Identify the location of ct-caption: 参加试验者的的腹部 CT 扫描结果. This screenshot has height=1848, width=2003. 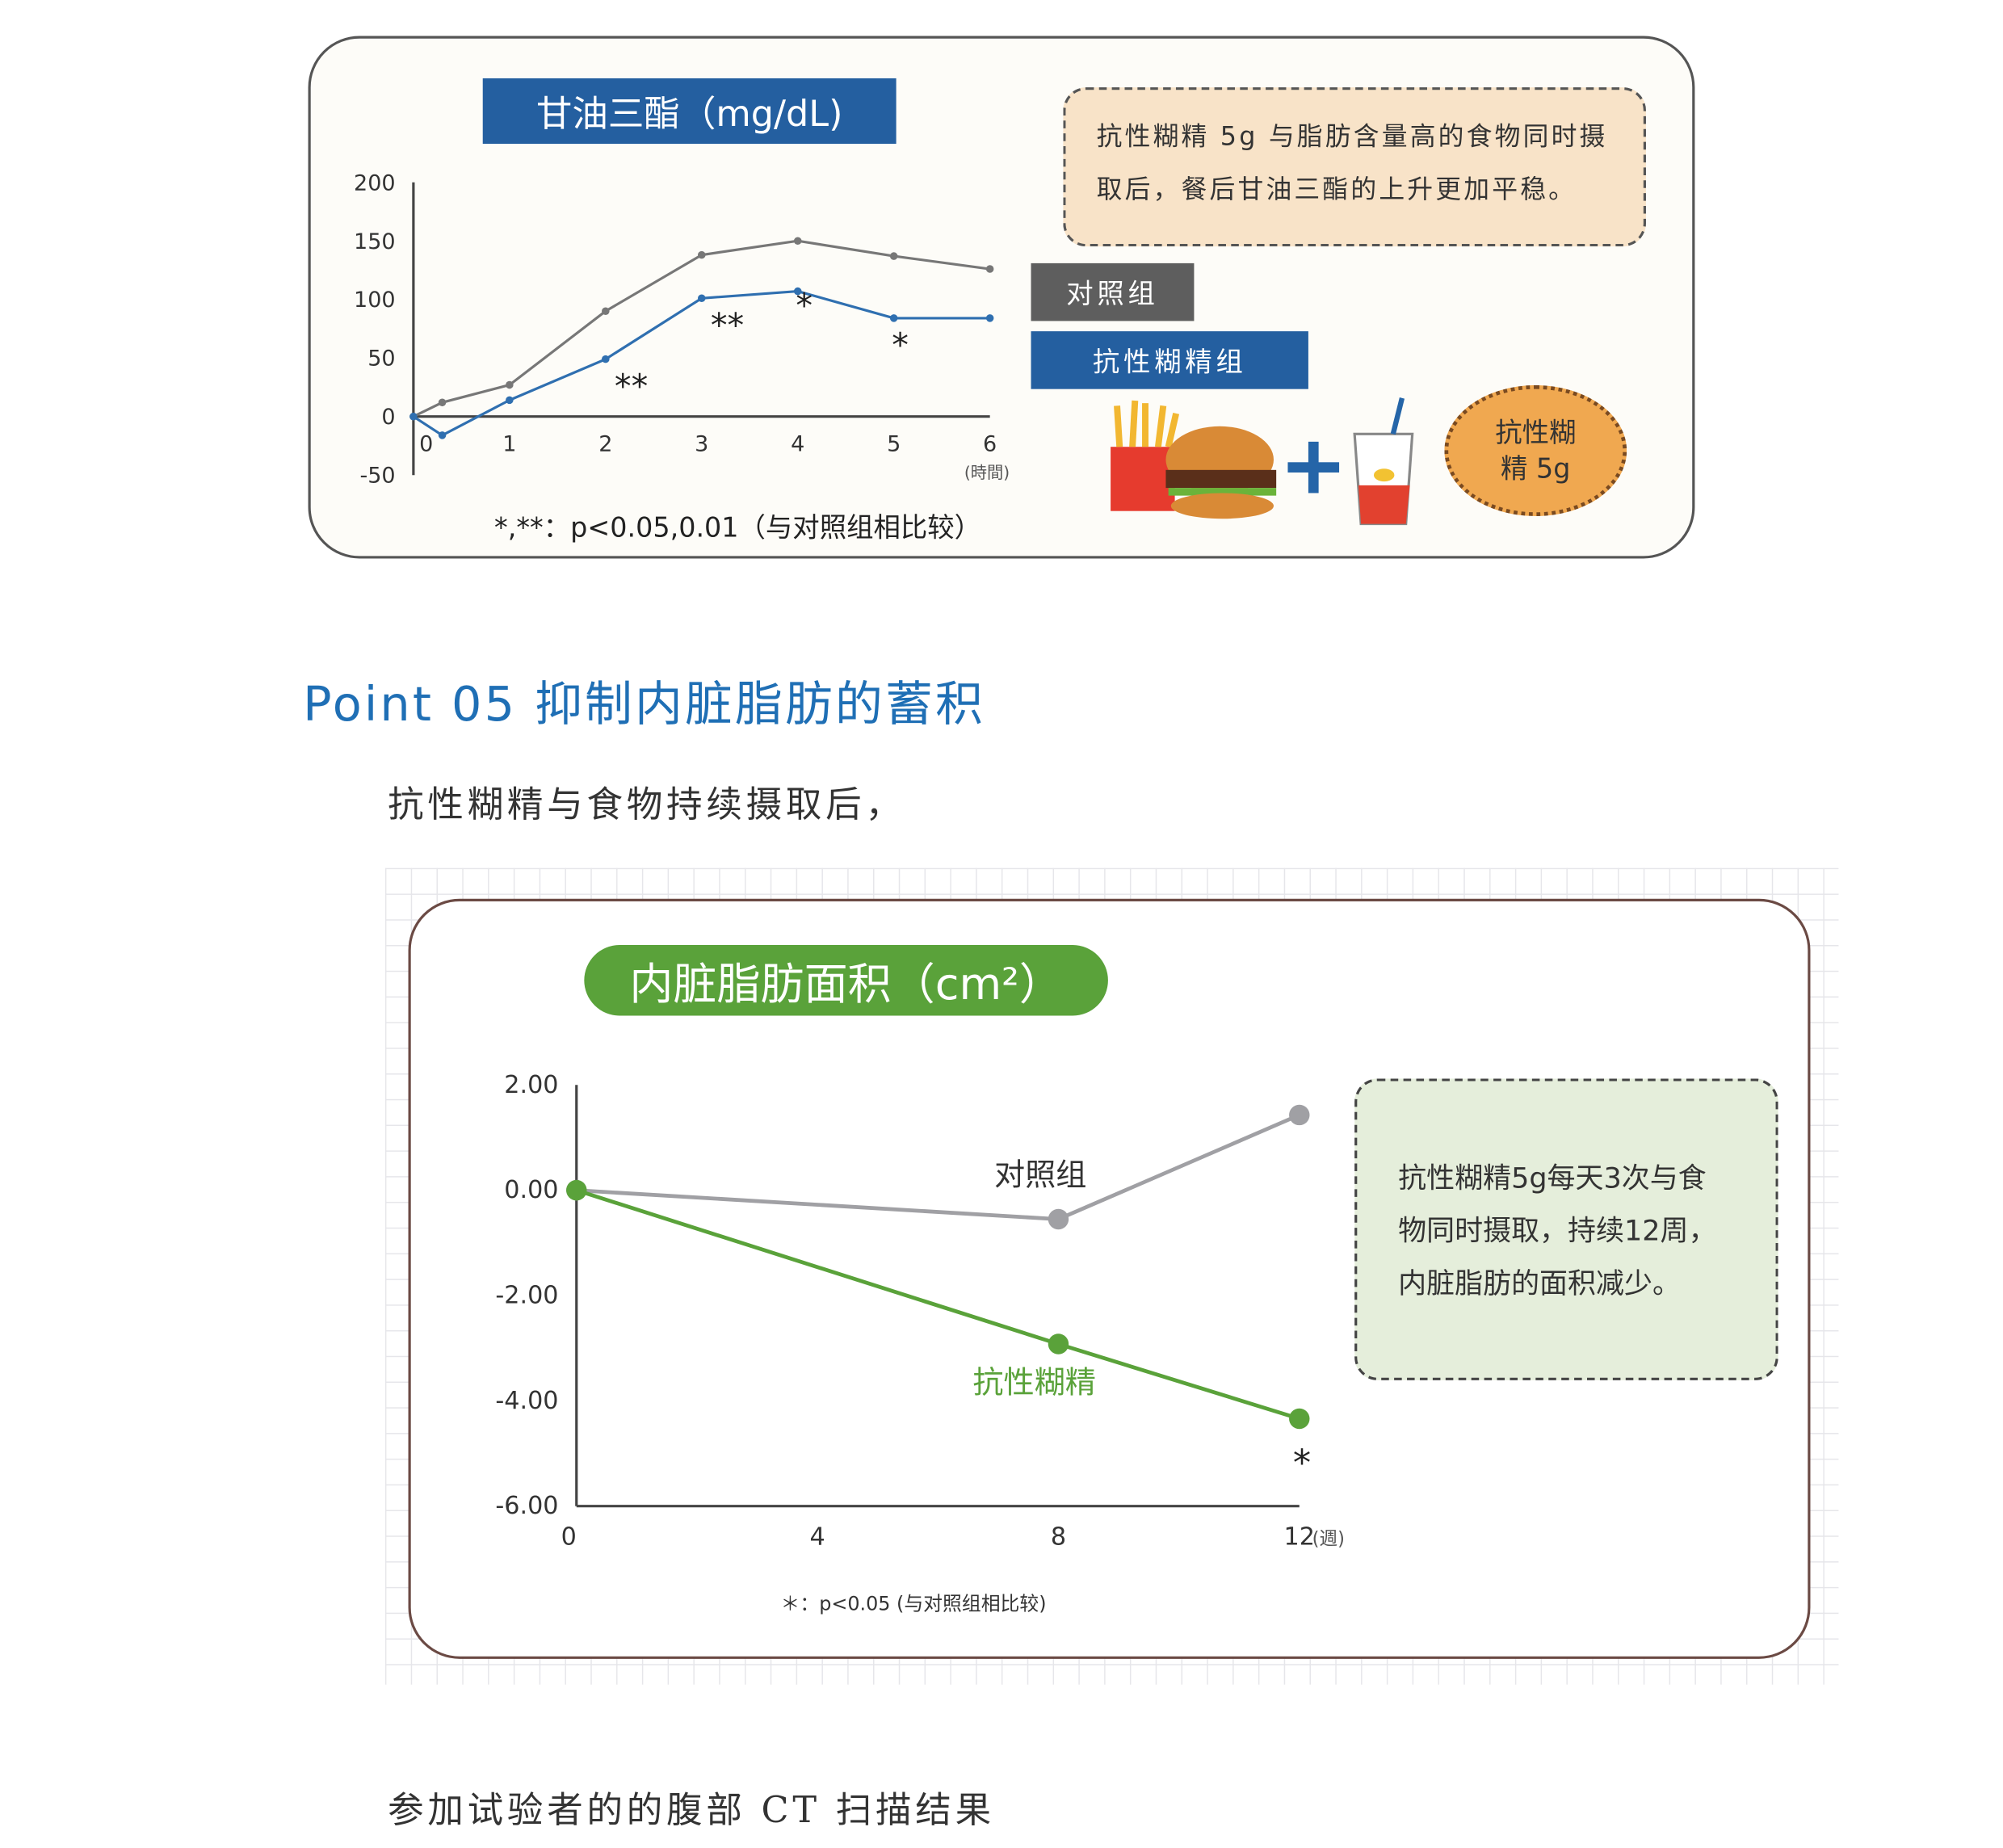
(691, 1810).